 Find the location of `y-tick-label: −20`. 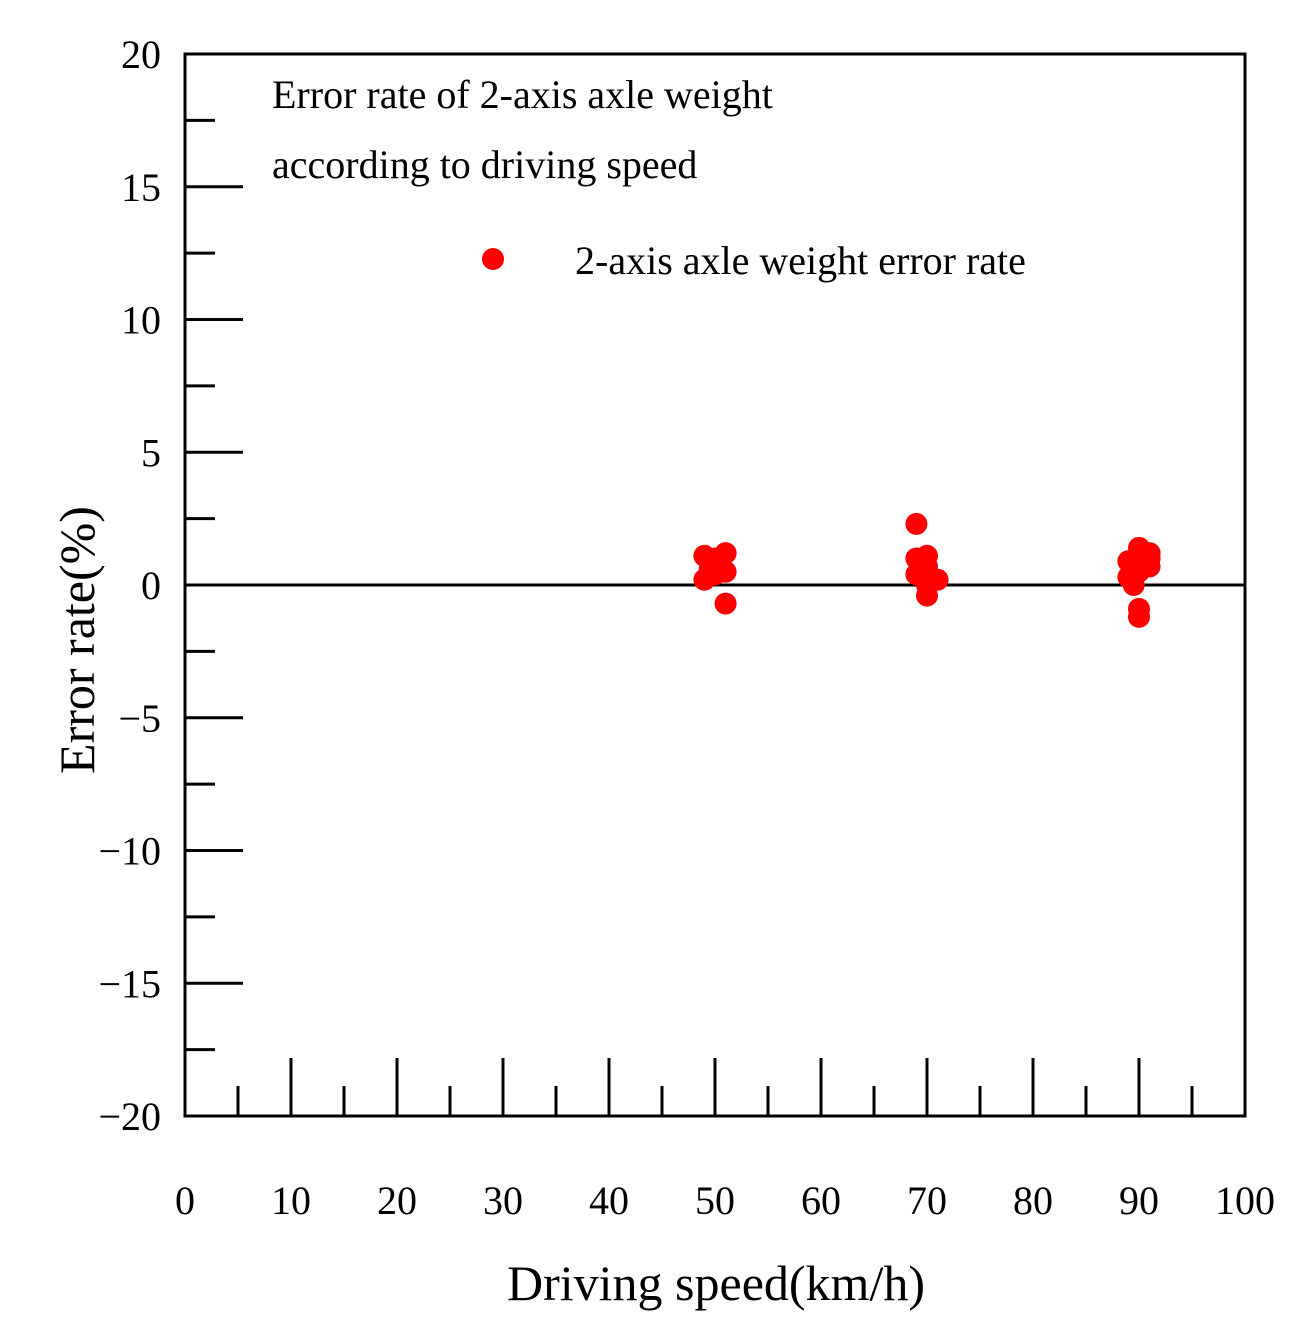

y-tick-label: −20 is located at coordinates (129, 1116).